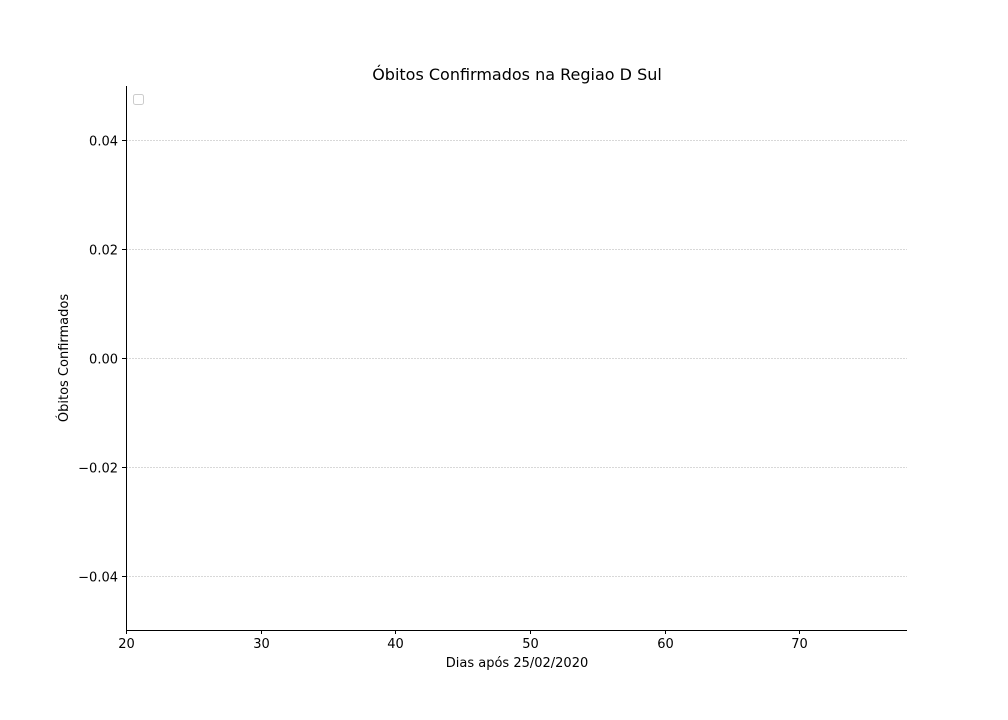 The image size is (1008, 720). I want to click on chart-title: Óbitos Confirmados na Regiao D Sul, so click(517, 74).